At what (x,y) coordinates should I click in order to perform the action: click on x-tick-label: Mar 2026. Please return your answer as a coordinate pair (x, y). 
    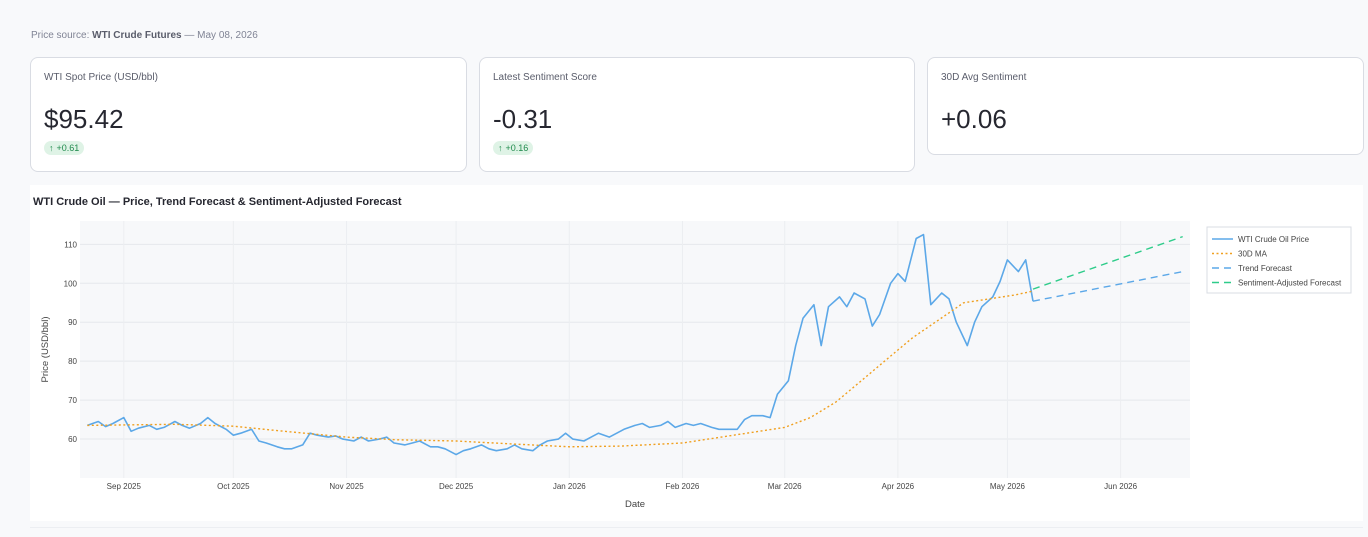
    Looking at the image, I should click on (785, 486).